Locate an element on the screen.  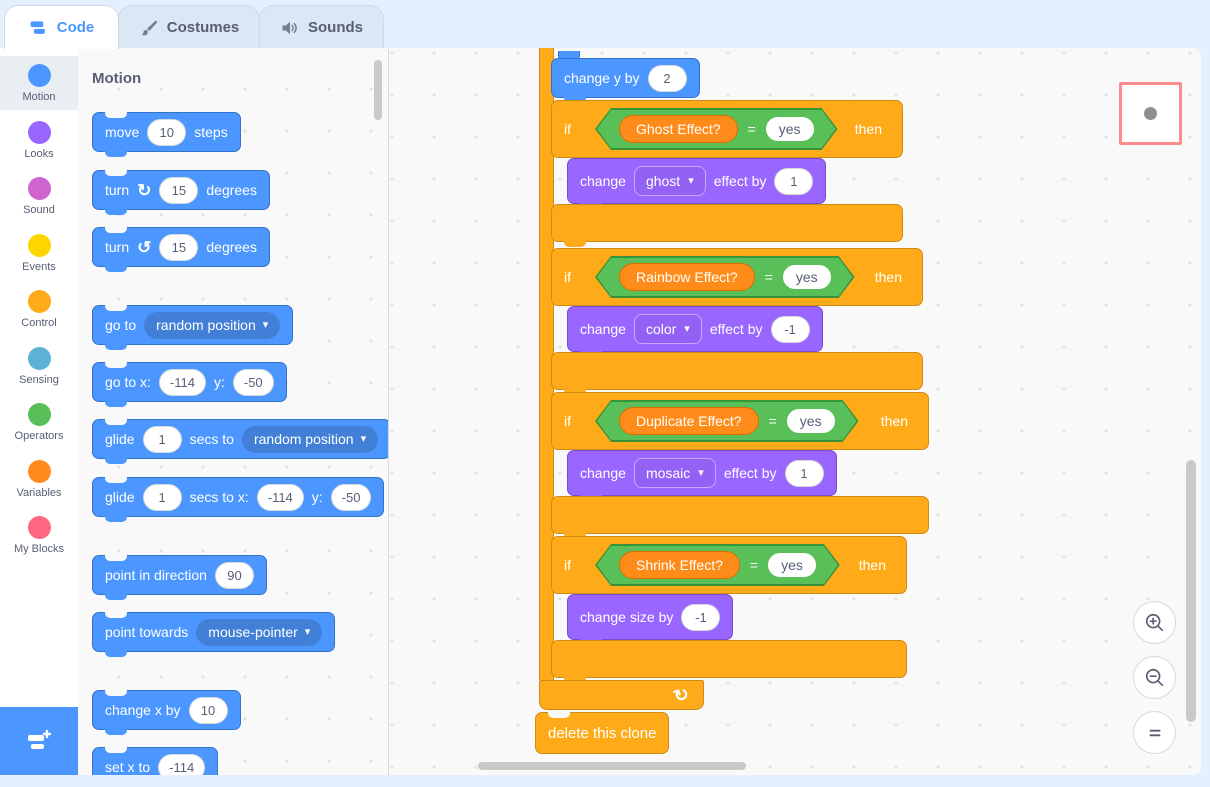
palette-block-go-to-xy: go to x: -114 y: -50 is located at coordinates (189, 384).